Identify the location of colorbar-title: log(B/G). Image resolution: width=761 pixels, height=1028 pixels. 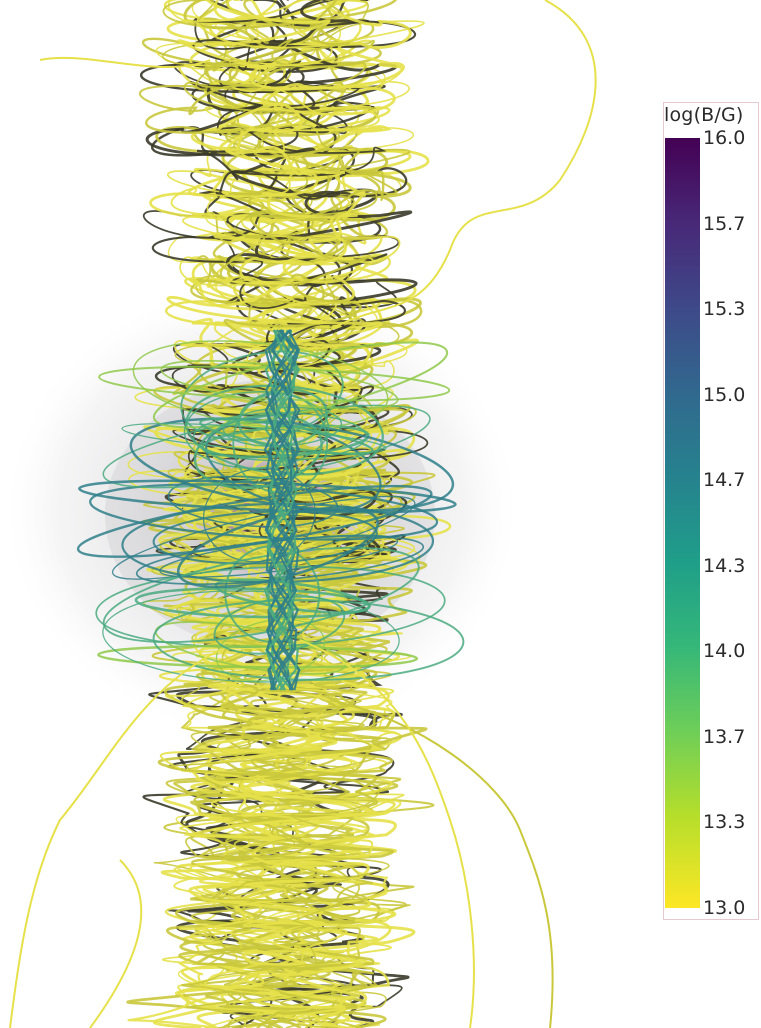
(704, 115).